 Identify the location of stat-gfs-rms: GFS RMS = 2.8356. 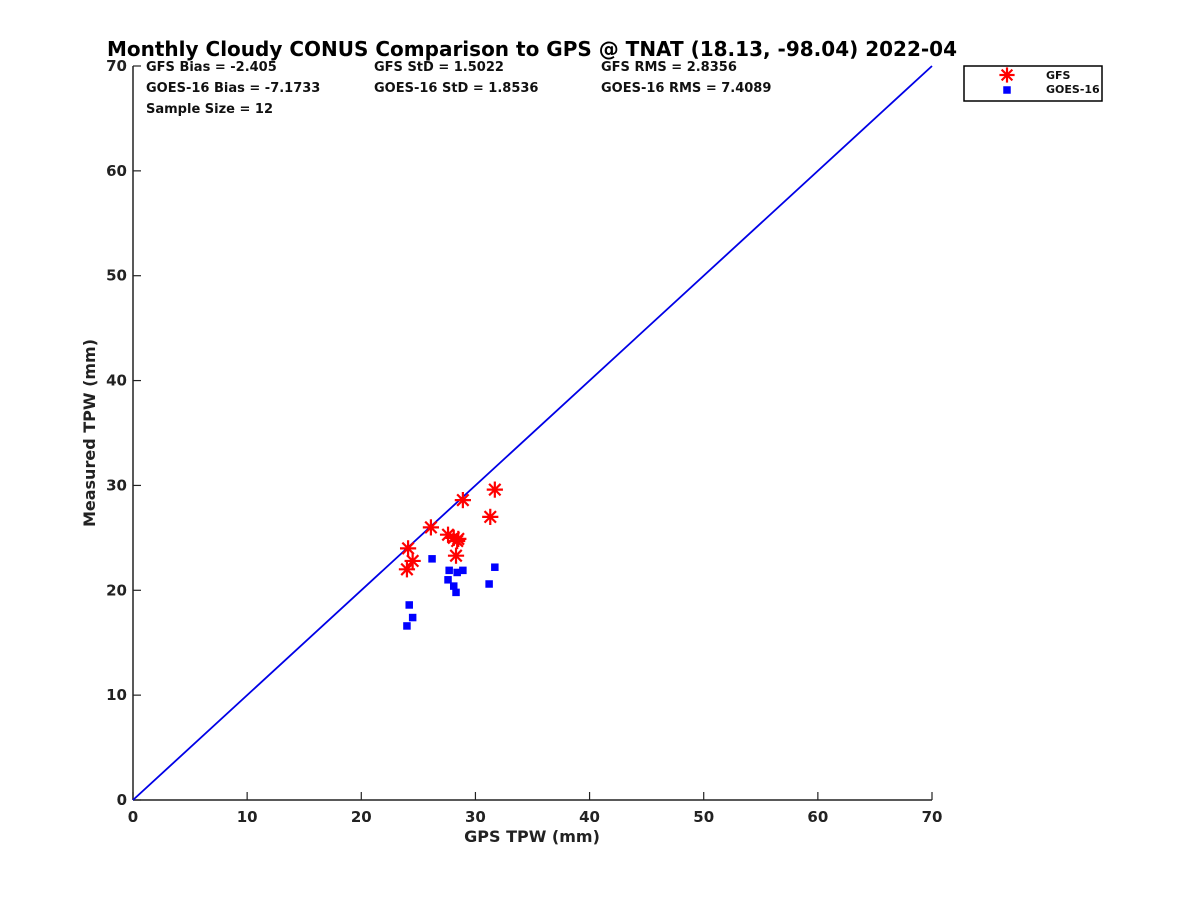
(669, 67).